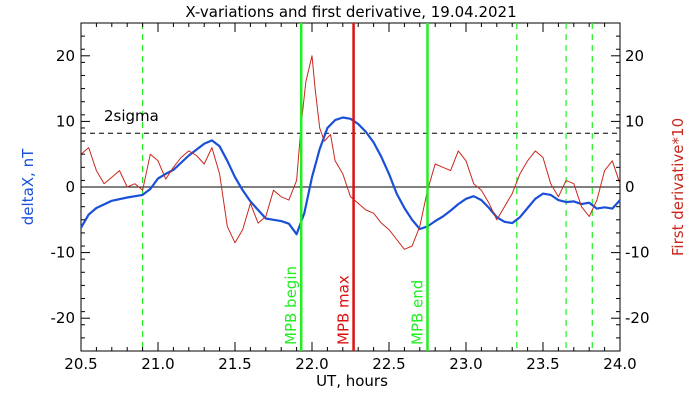 This screenshot has width=700, height=400. I want to click on y-tick-label-left: 20, so click(65, 56).